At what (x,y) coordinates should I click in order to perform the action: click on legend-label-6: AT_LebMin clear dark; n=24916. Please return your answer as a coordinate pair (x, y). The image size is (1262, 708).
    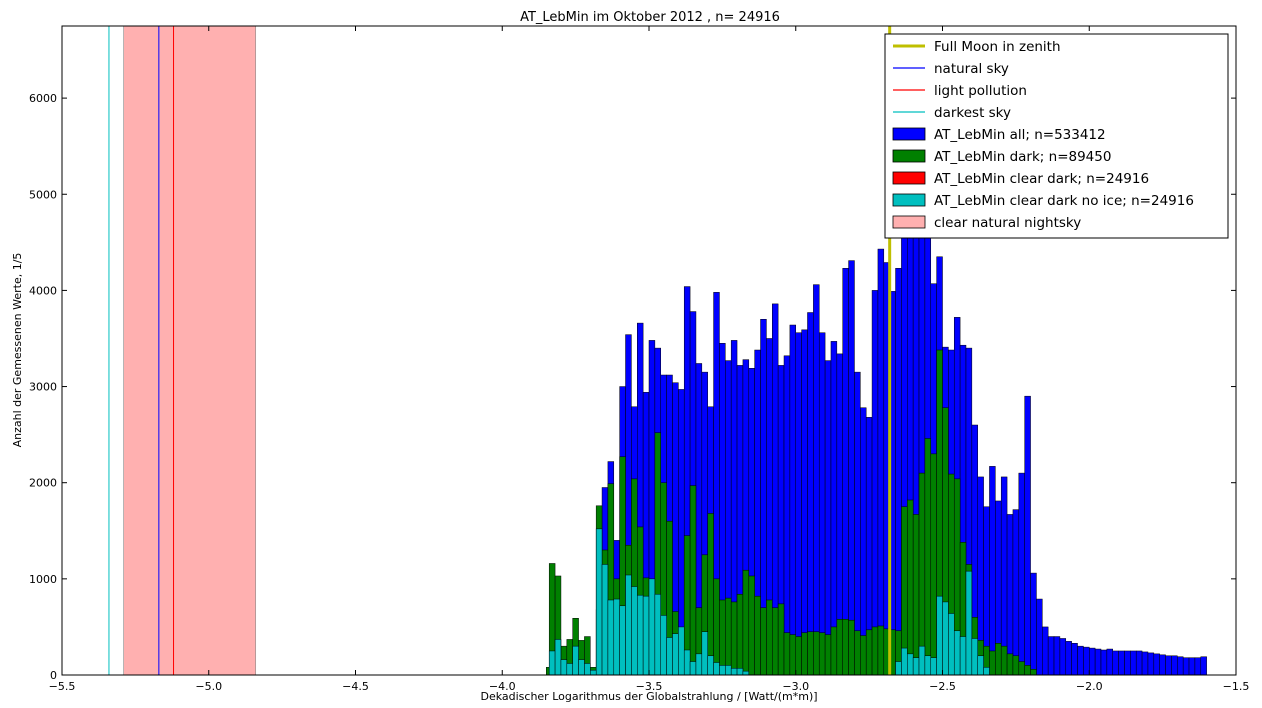
    Looking at the image, I should click on (1041, 179).